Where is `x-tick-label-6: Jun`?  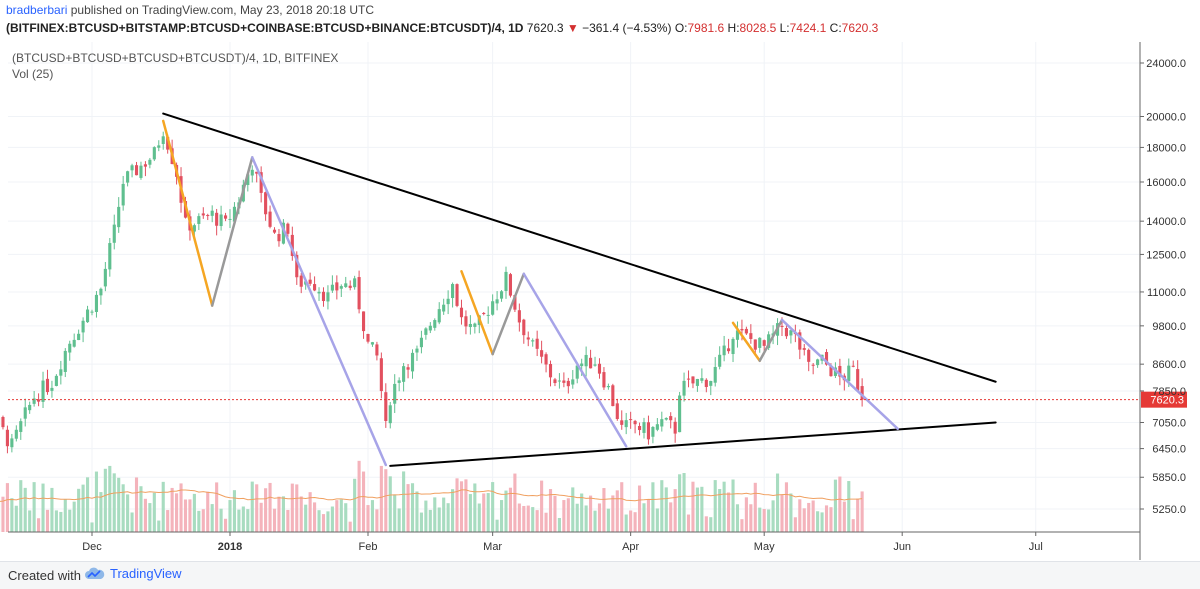
x-tick-label-6: Jun is located at coordinates (902, 547).